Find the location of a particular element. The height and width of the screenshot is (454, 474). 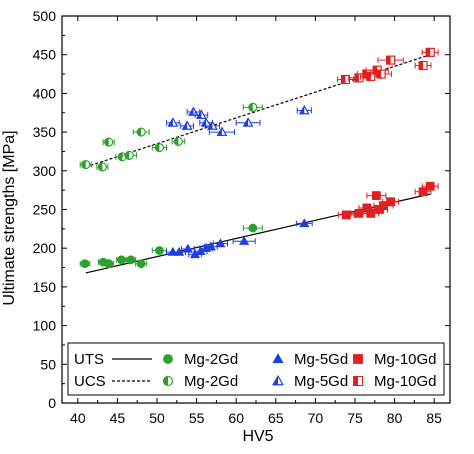

legend-label-ucs: UCS is located at coordinates (90, 381).